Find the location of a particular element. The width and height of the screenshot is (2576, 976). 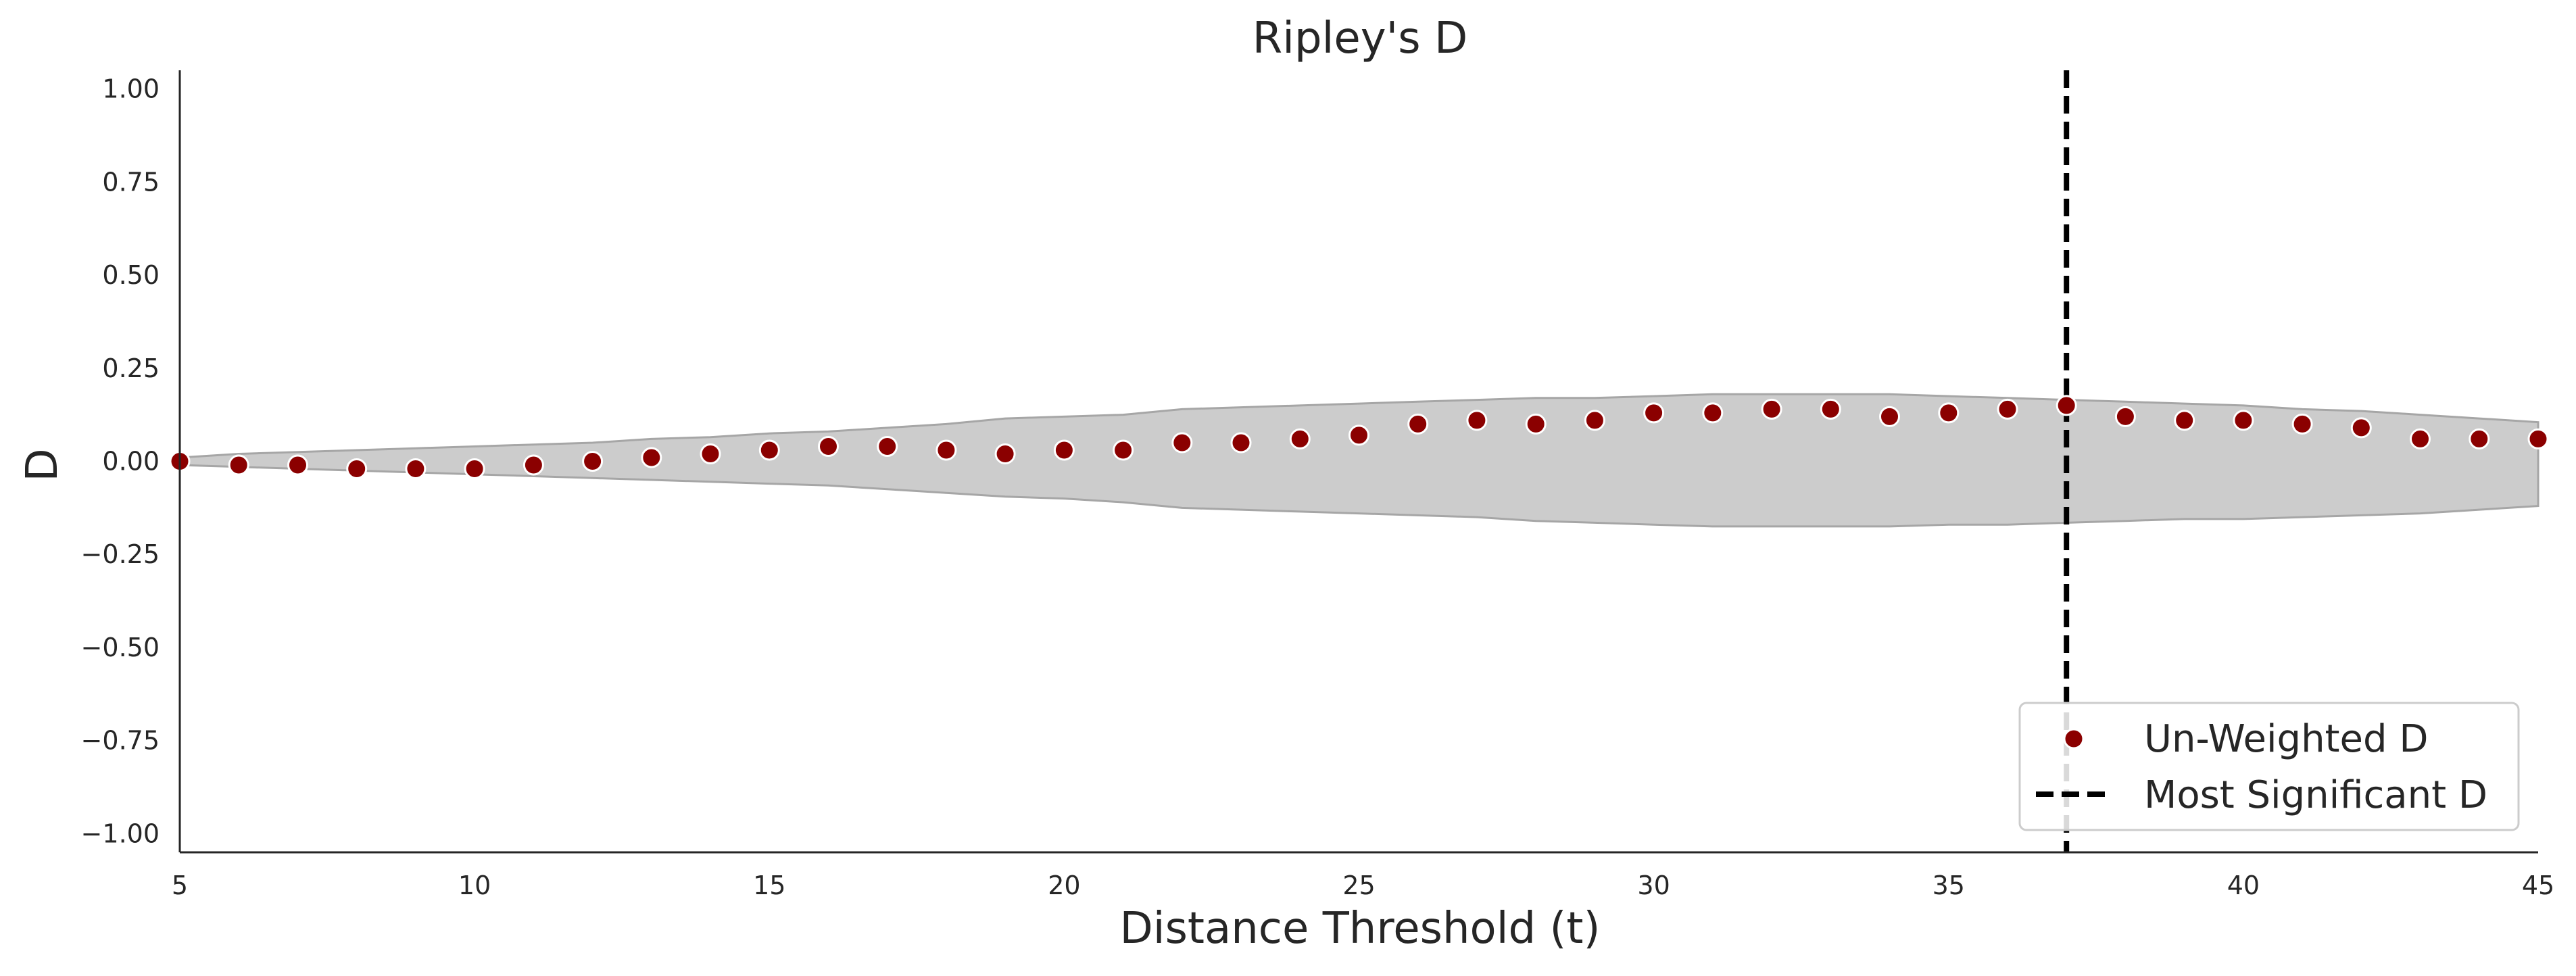

x-axis-title: Distance Threshold (t) is located at coordinates (1360, 929).